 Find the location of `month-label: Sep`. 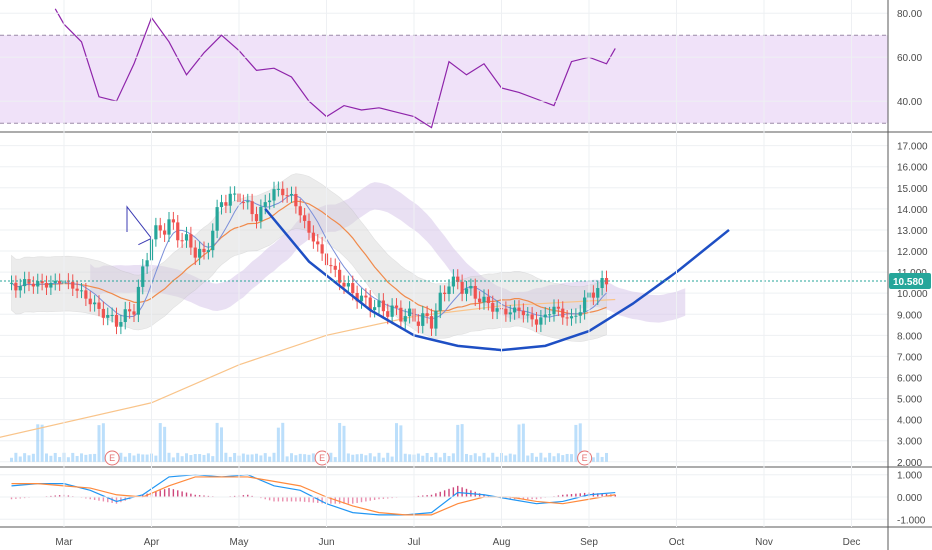

month-label: Sep is located at coordinates (589, 542).